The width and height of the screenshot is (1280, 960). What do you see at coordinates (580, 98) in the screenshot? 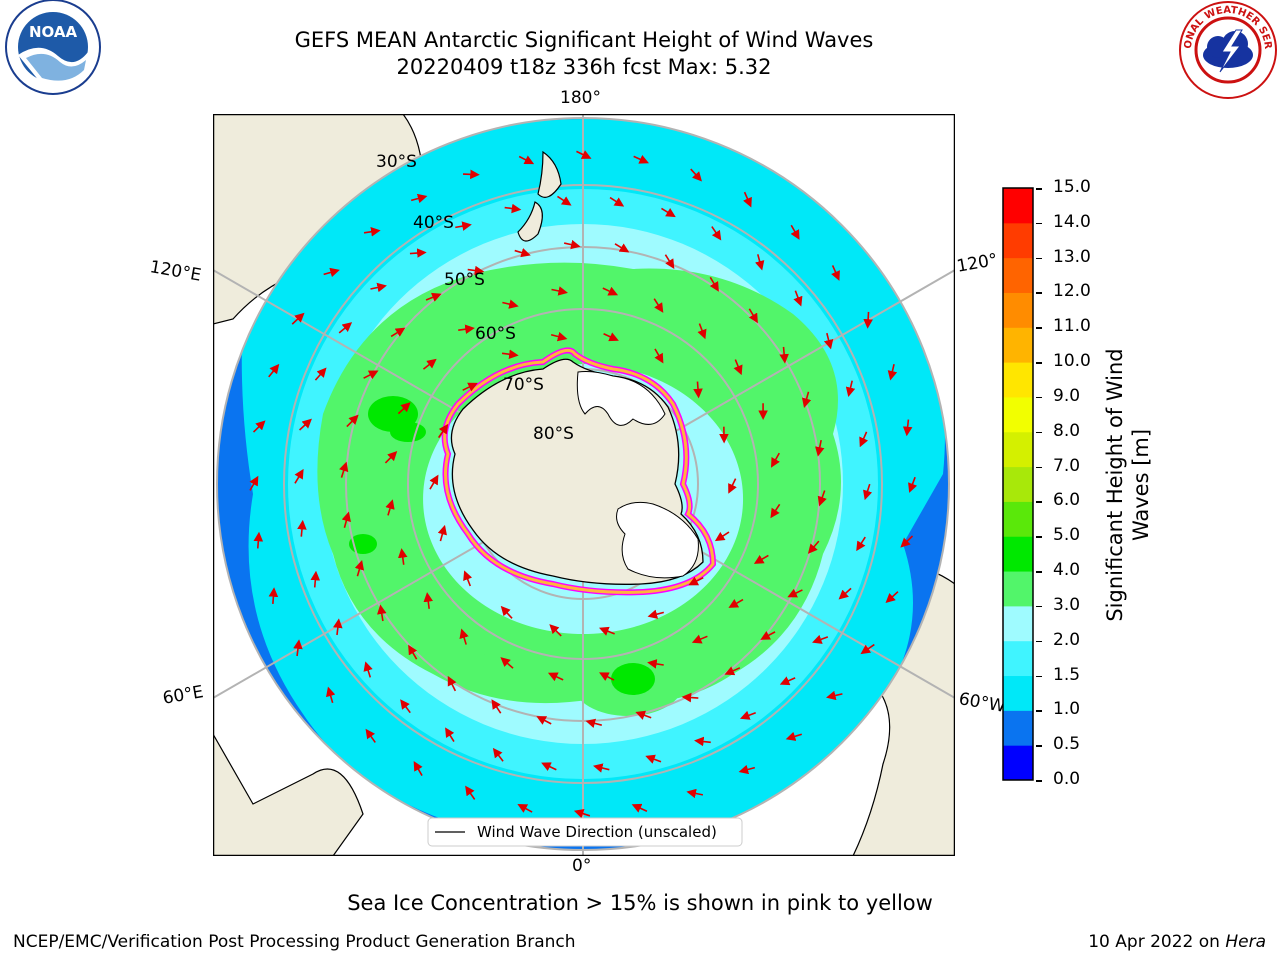
I see `lon-label-180: 180°` at bounding box center [580, 98].